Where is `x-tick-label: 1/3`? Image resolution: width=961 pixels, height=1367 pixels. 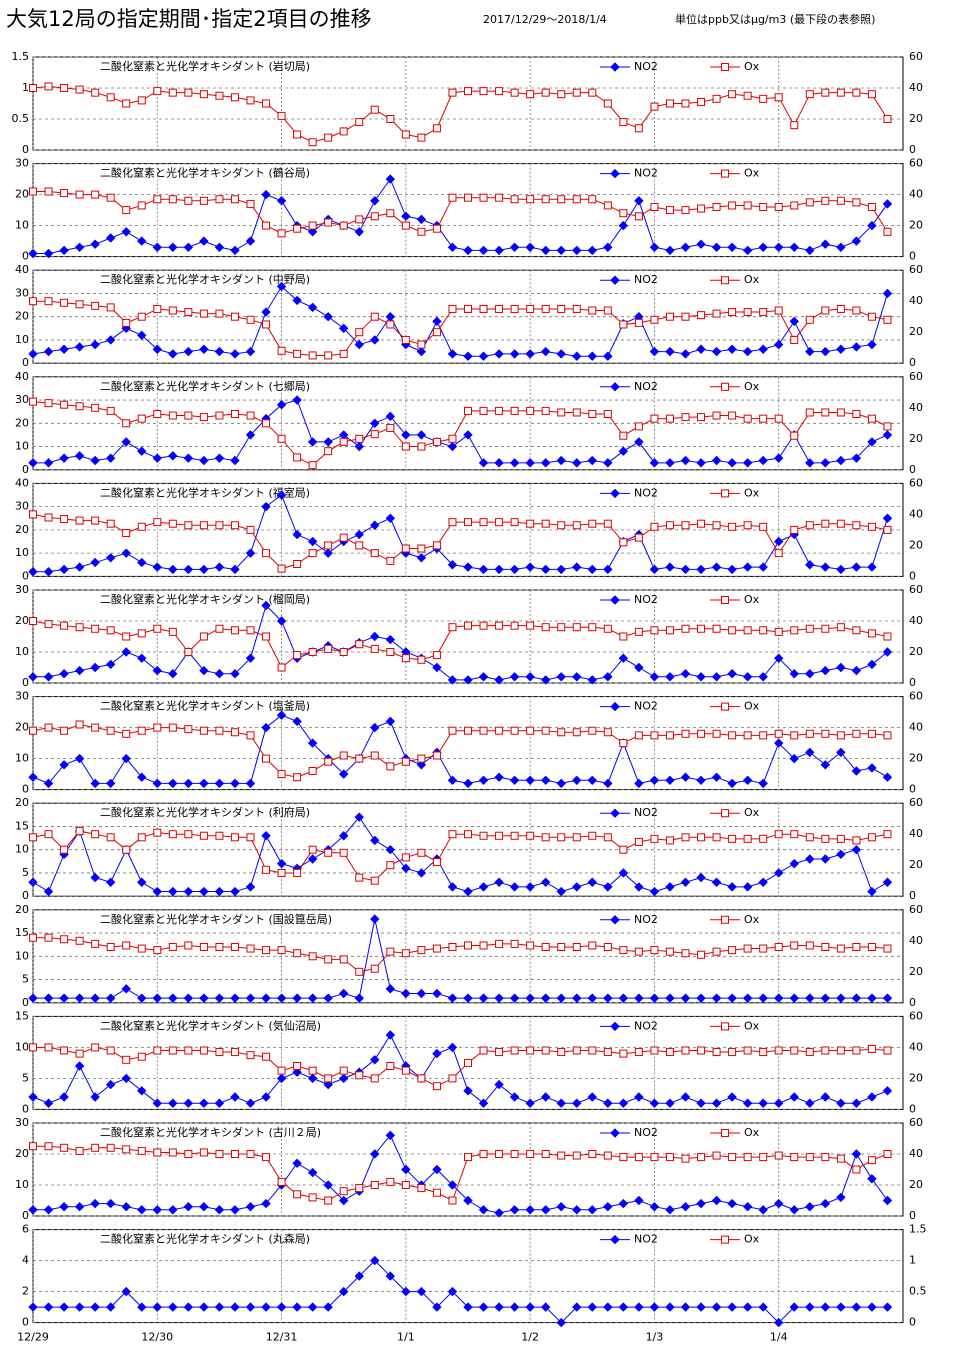 x-tick-label: 1/3 is located at coordinates (655, 1337).